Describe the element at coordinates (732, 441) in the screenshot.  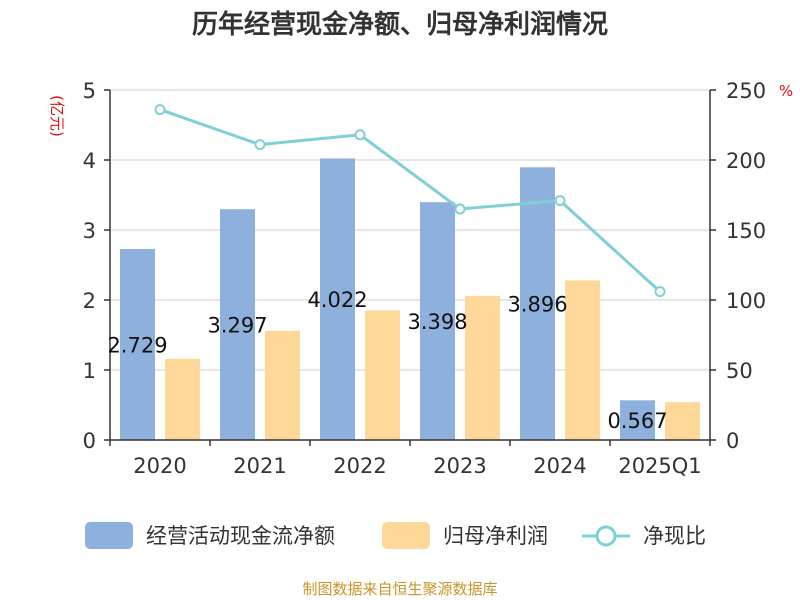
I see `right-axis-tick-label: 0` at that location.